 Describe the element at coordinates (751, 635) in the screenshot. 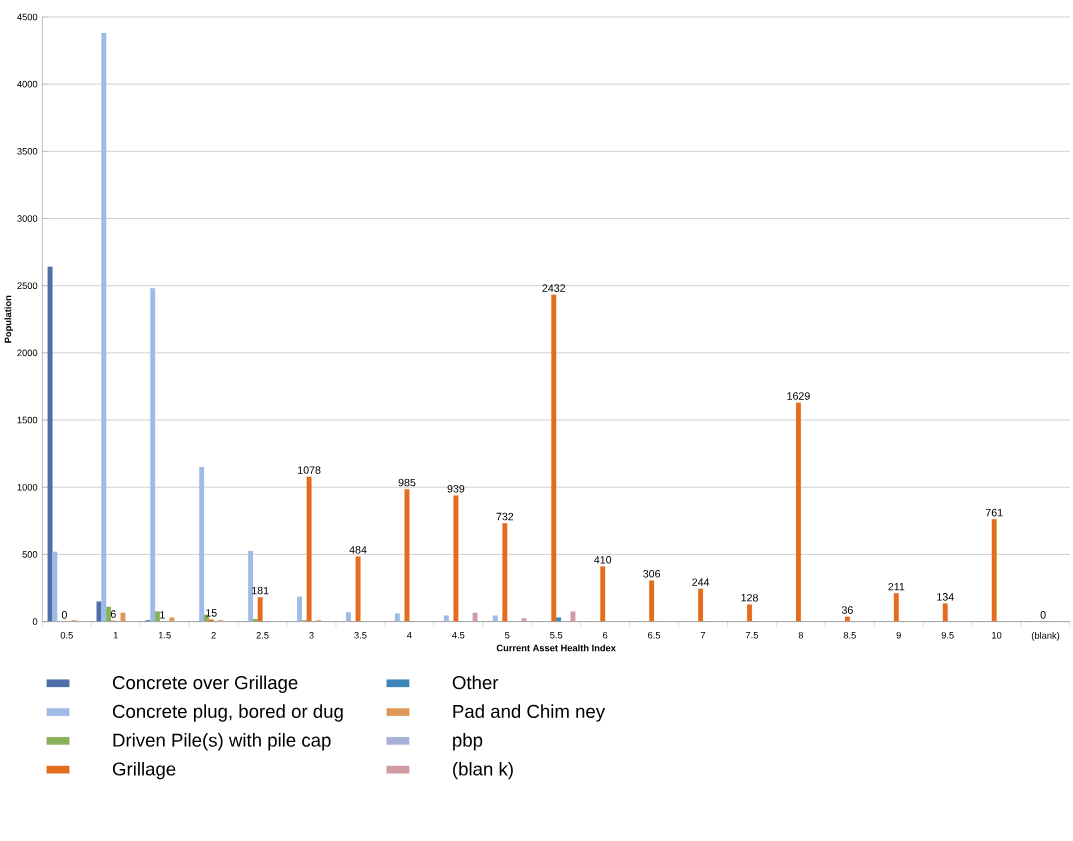

I see `x-tick-label: 7.5` at that location.